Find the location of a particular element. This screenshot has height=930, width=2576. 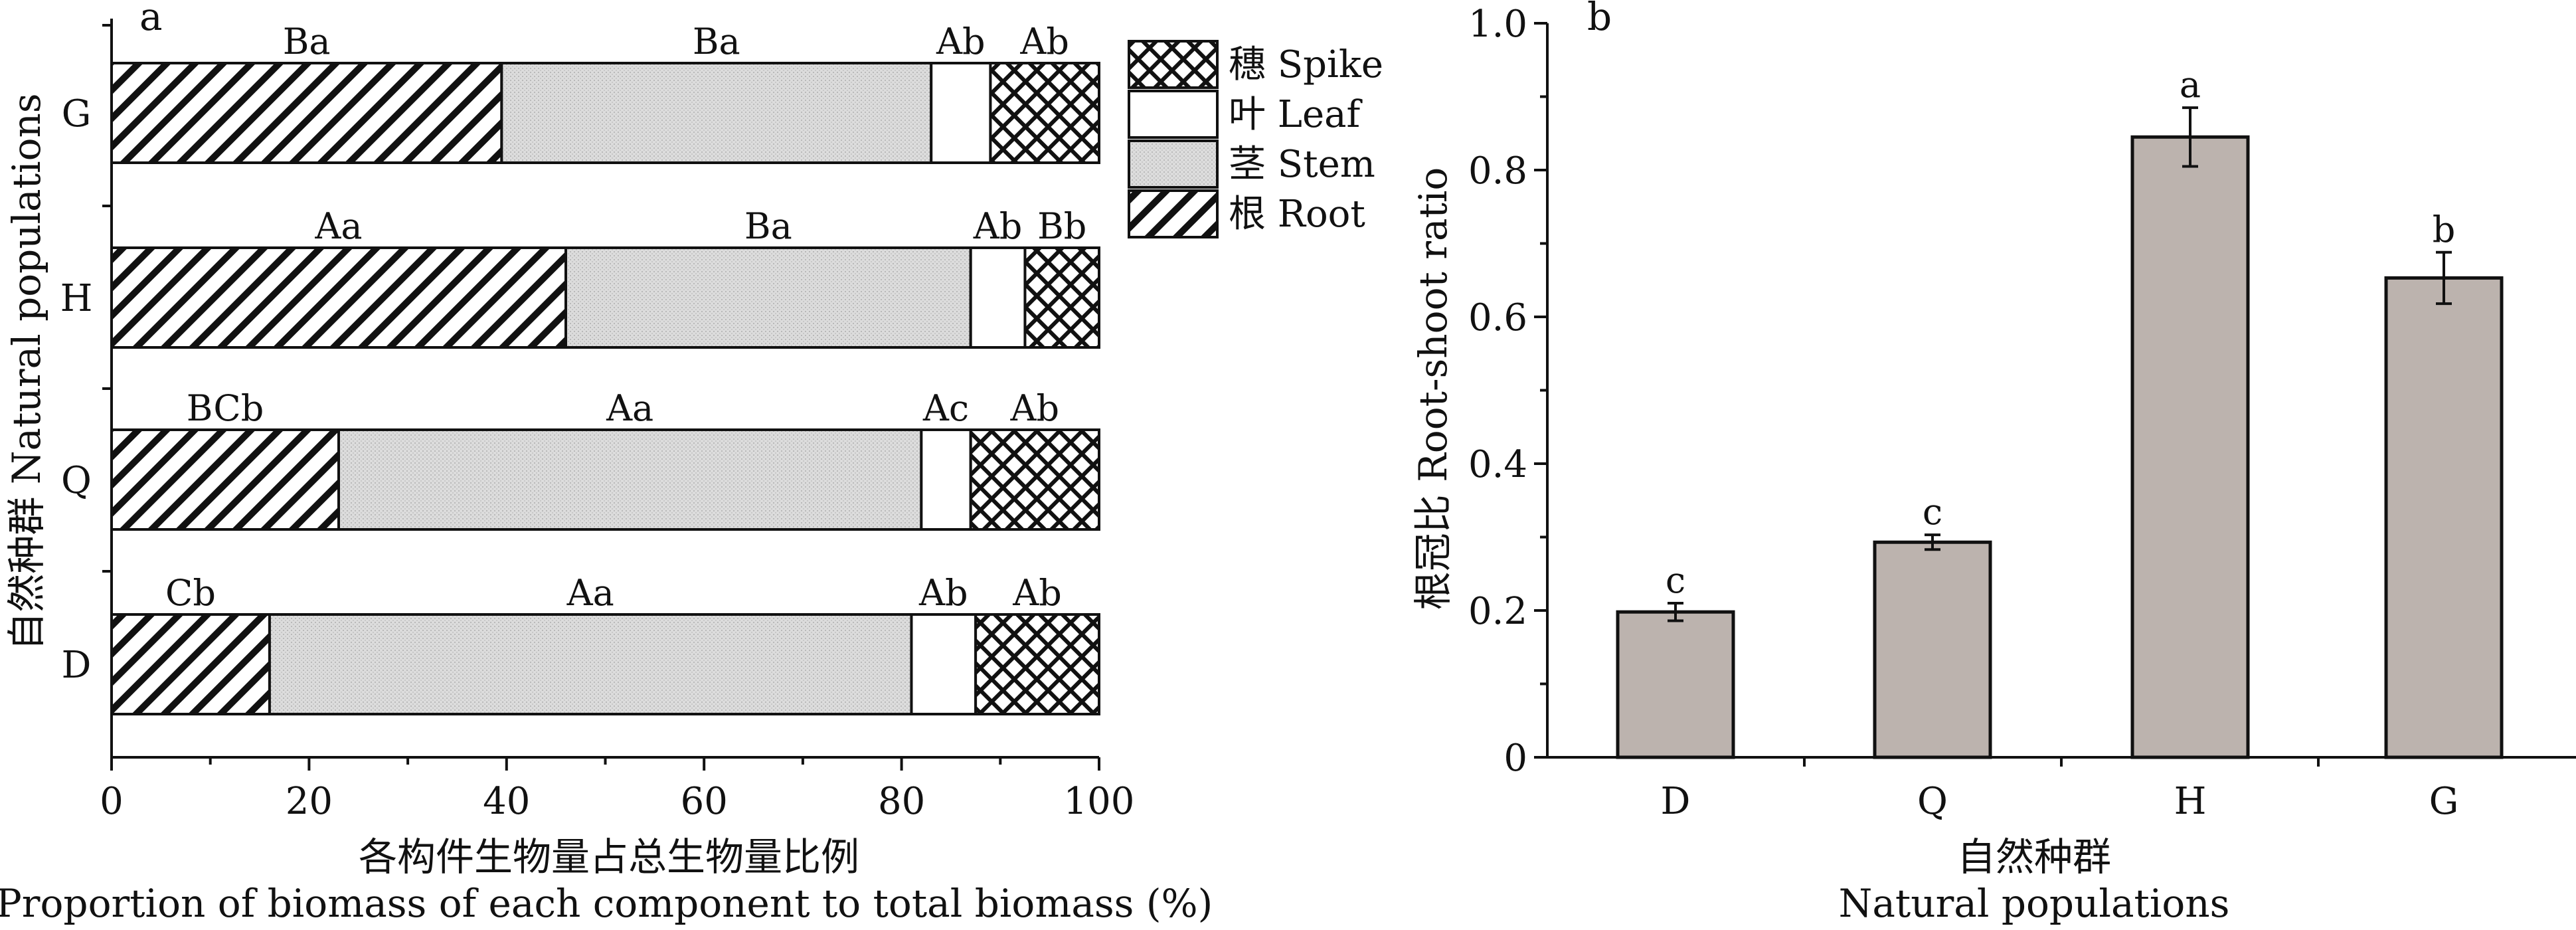

bar-stem-g is located at coordinates (716, 113).